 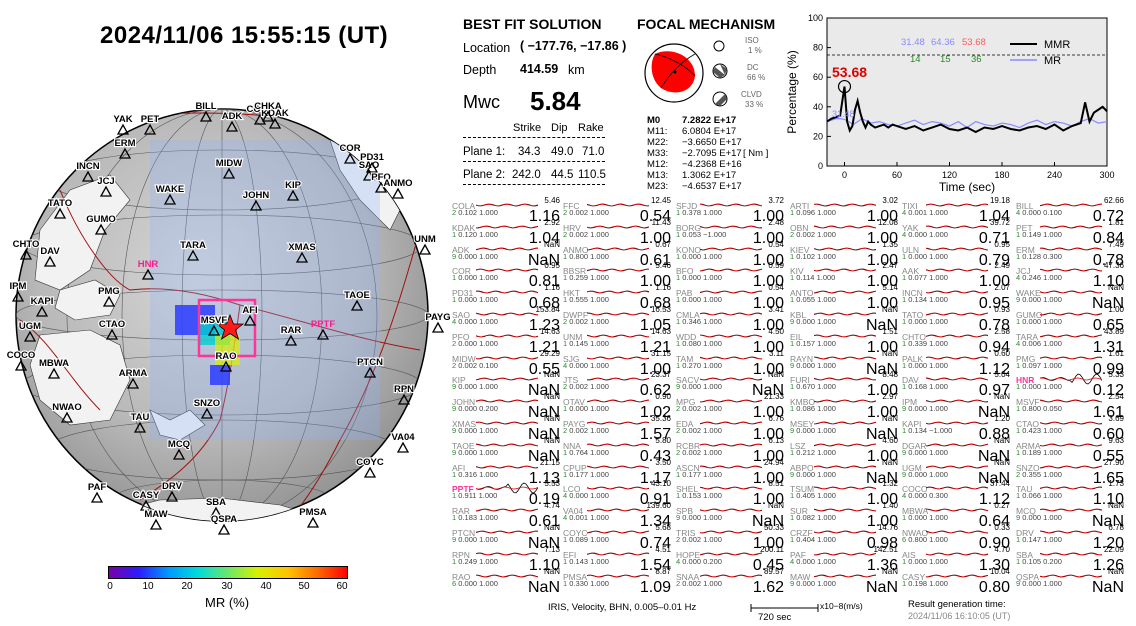 What do you see at coordinates (214, 320) in the screenshot?
I see `station-label: MSVF` at bounding box center [214, 320].